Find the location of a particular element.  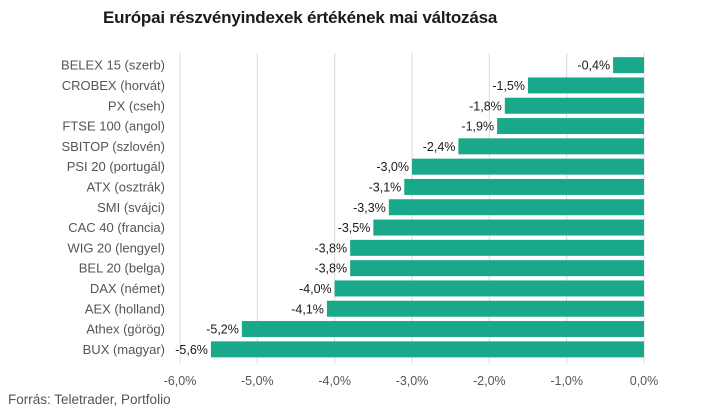

x-tick-label: -1,0% is located at coordinates (566, 381).